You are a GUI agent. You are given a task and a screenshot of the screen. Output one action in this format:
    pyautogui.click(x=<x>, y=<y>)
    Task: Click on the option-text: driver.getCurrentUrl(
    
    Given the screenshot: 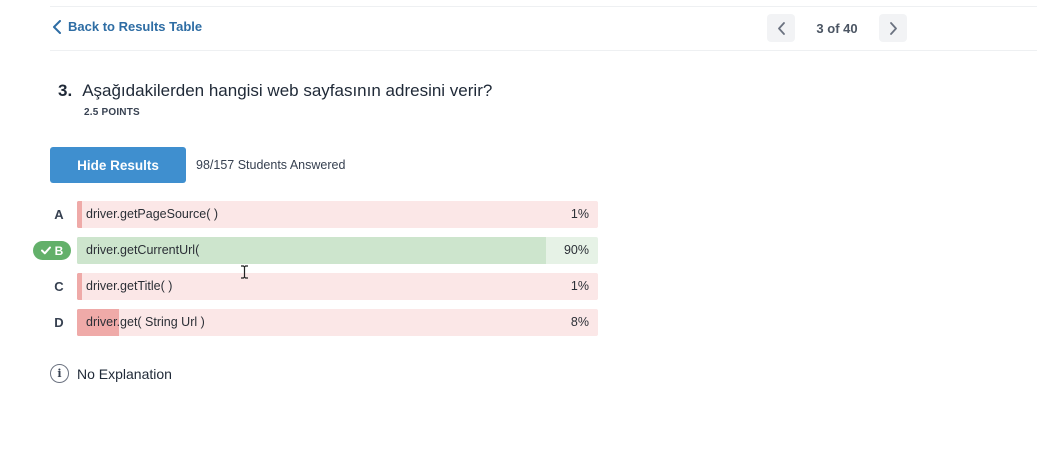 What is the action you would take?
    pyautogui.click(x=143, y=250)
    